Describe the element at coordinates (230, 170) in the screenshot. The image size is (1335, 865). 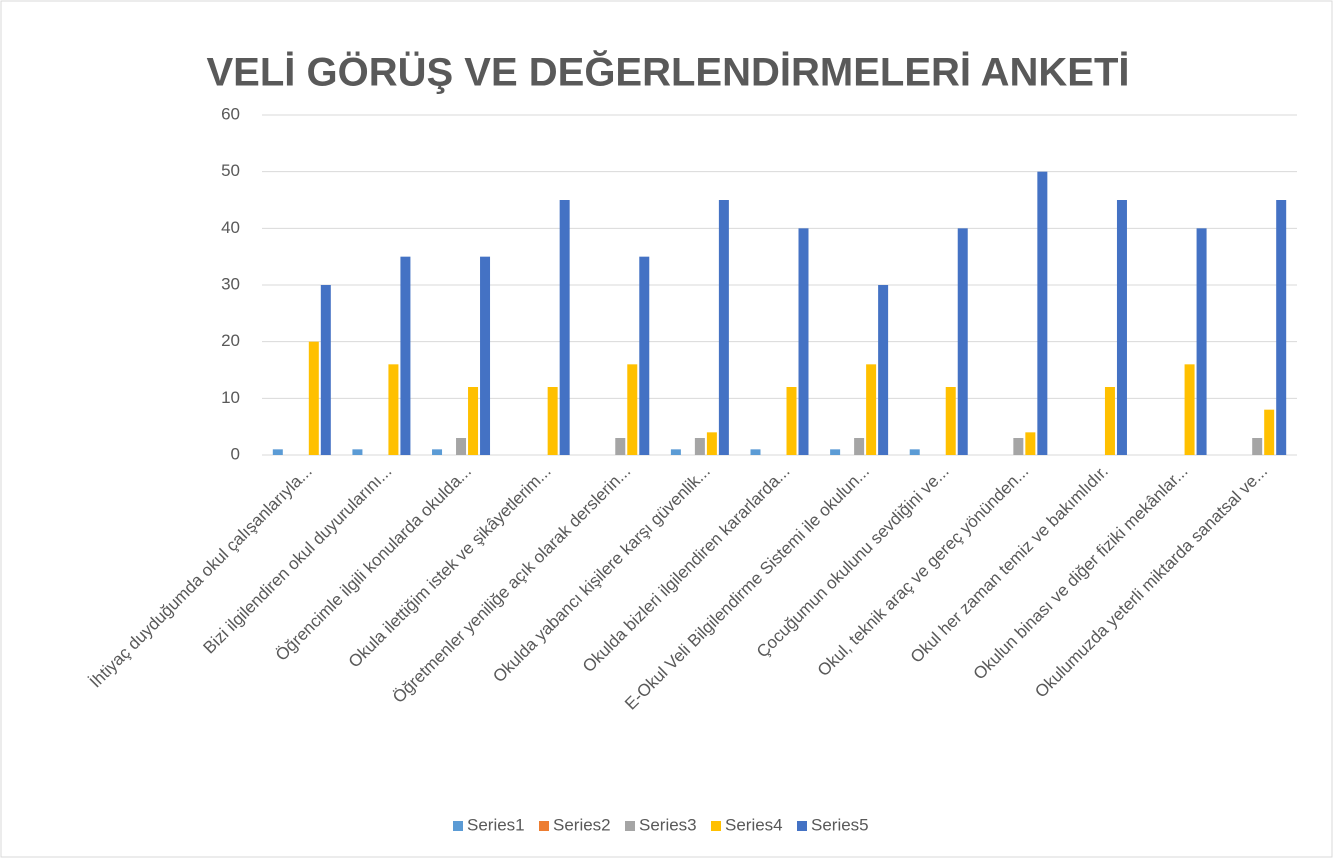
I see `y-tick-label: 50` at that location.